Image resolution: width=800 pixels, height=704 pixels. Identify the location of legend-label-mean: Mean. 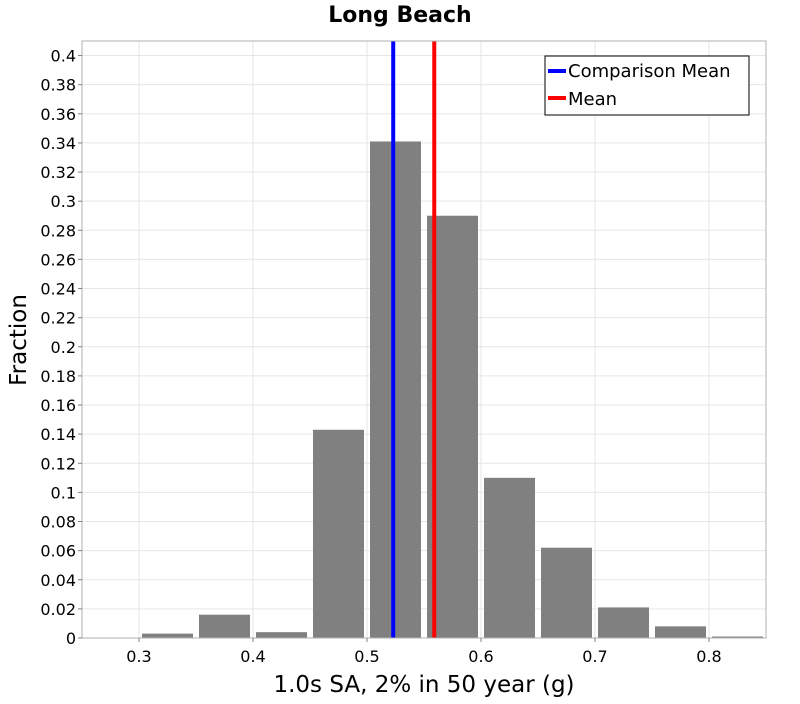
(592, 99).